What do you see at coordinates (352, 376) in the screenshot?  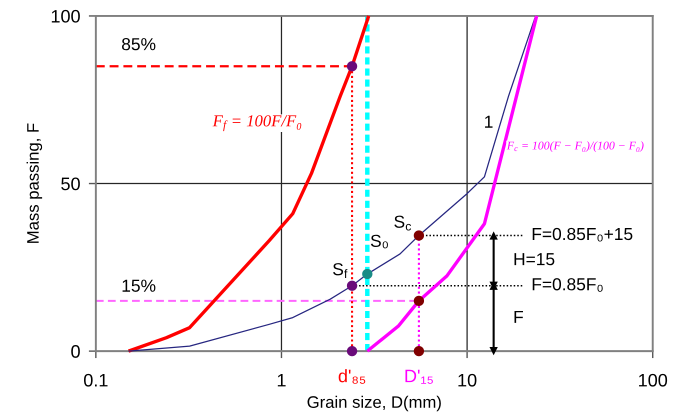 I see `series-label: d'₈₅` at bounding box center [352, 376].